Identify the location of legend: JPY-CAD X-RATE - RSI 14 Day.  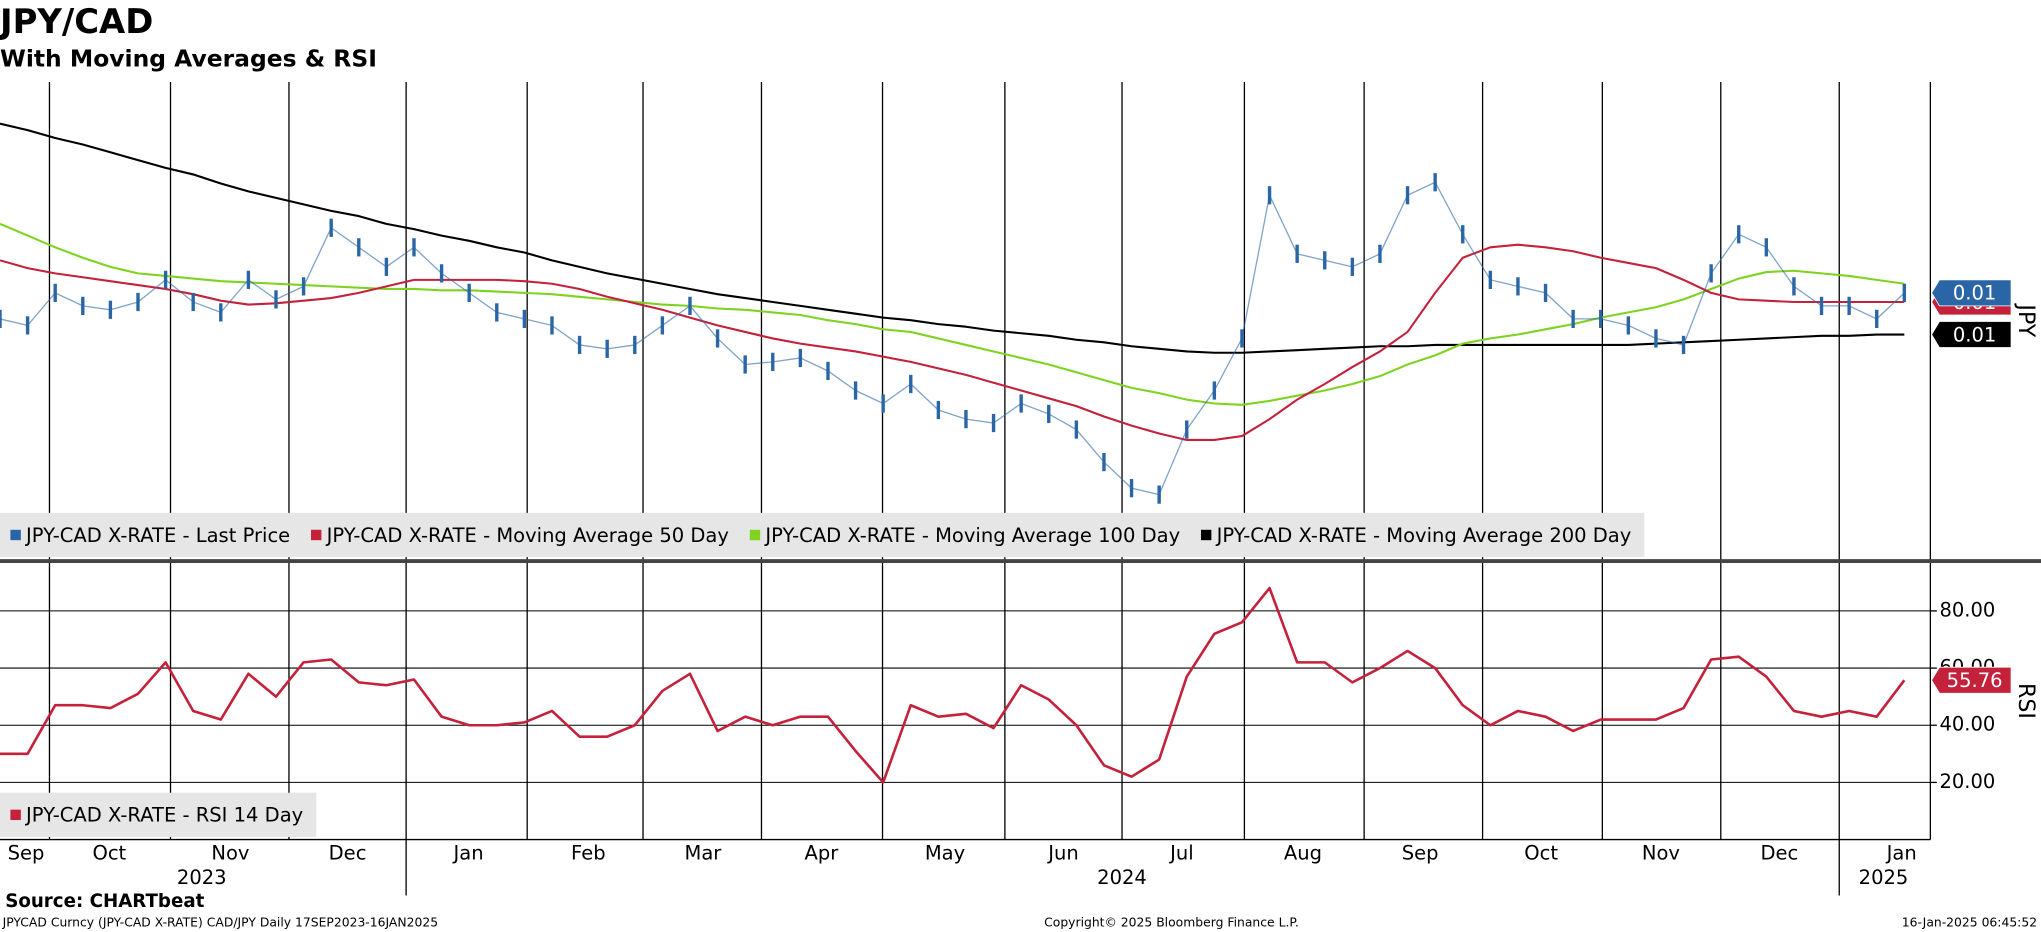
(158, 814).